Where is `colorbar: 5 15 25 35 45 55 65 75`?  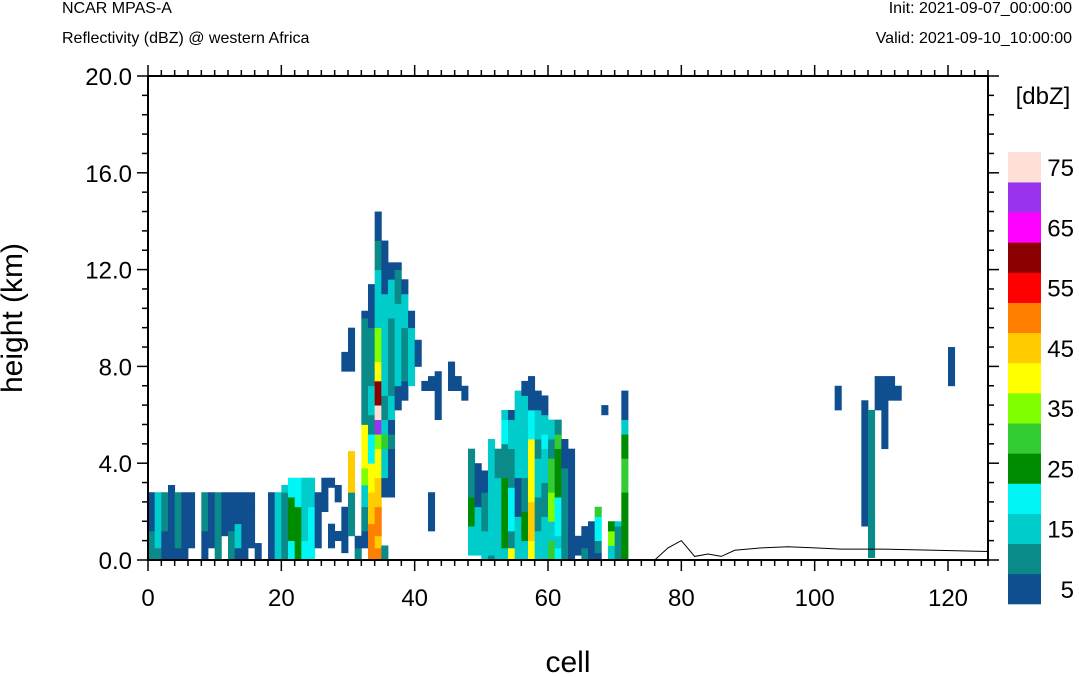 colorbar: 5 15 25 35 45 55 65 75 is located at coordinates (1041, 378).